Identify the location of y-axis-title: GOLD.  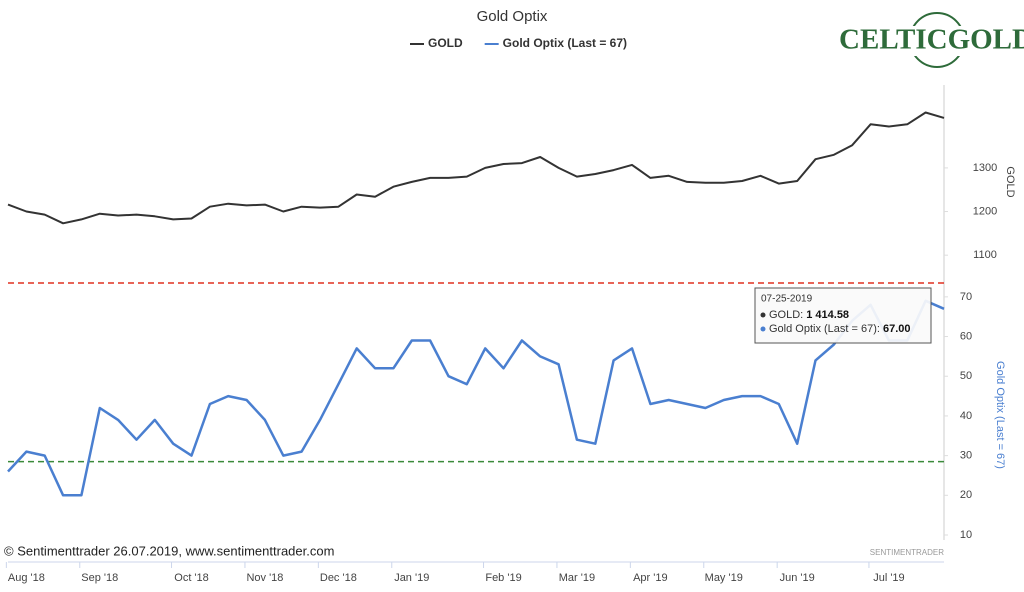
(1010, 181).